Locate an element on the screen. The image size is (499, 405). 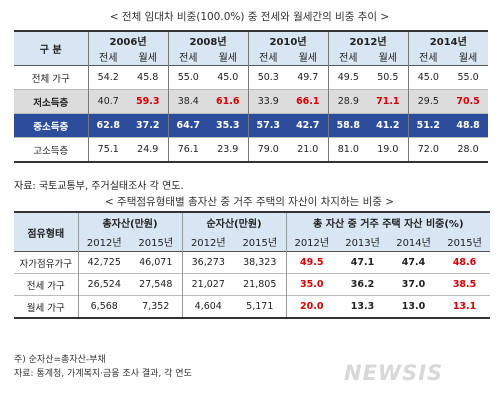
table-cell: 49.5 is located at coordinates (348, 77).